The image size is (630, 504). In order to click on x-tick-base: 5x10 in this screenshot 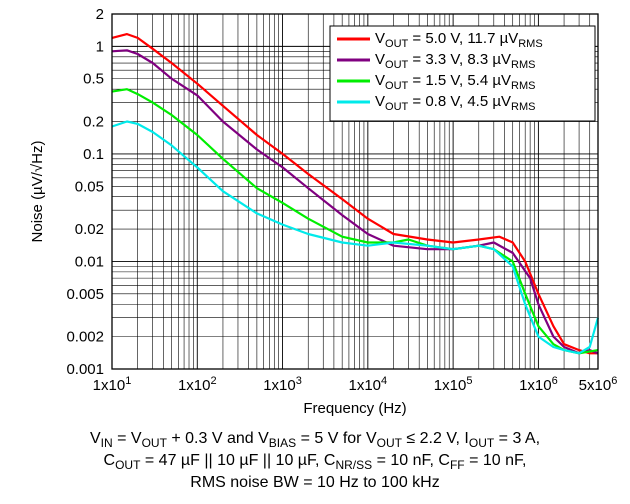, I will do `click(595, 385)`.